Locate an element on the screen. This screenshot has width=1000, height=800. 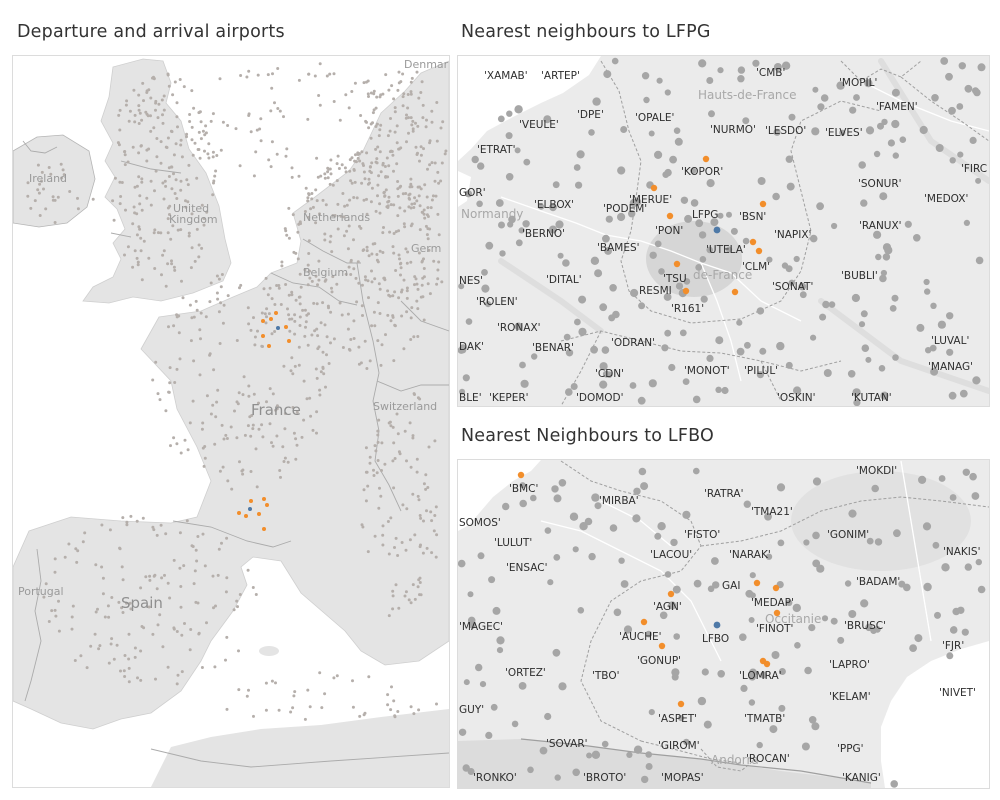
waypoint-label: GAI is located at coordinates (731, 586).